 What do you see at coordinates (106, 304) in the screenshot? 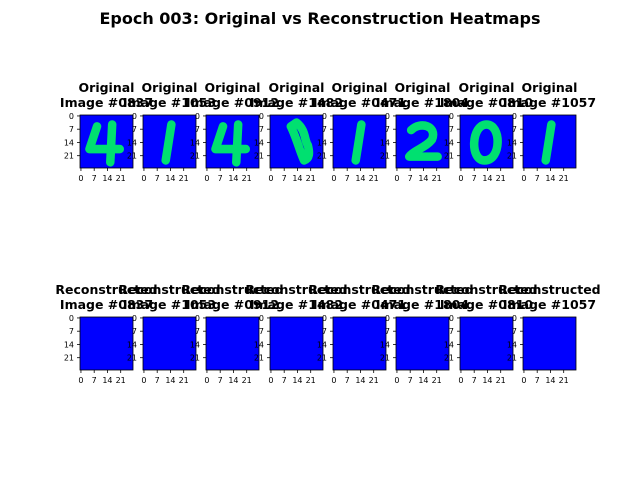
I see `panel-title-line2: Image #0837` at bounding box center [106, 304].